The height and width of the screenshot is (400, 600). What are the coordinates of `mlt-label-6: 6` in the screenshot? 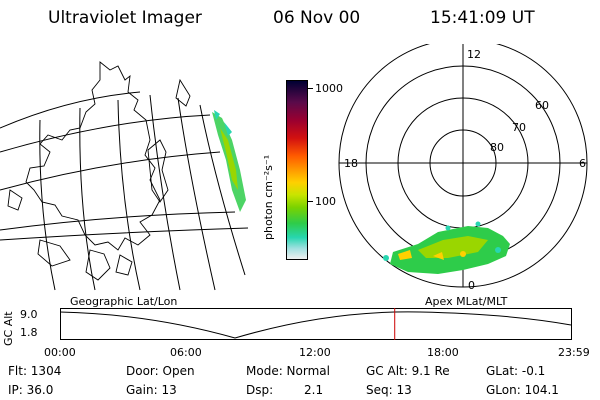 It's located at (582, 163).